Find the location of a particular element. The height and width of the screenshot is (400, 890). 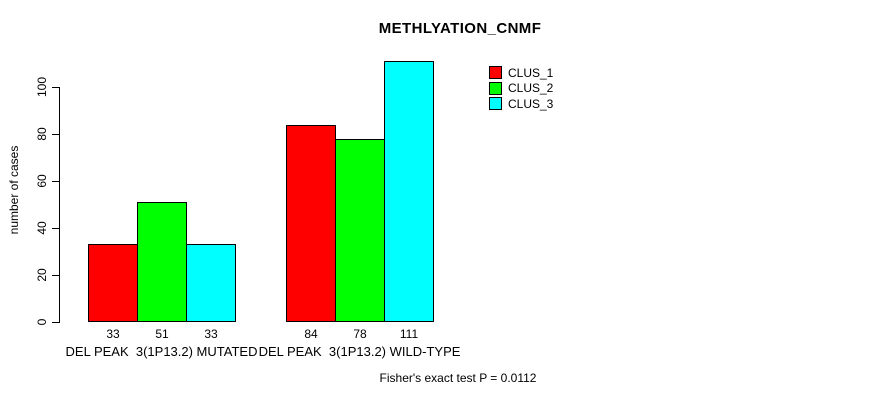

y-tick-label: 60 is located at coordinates (42, 181).